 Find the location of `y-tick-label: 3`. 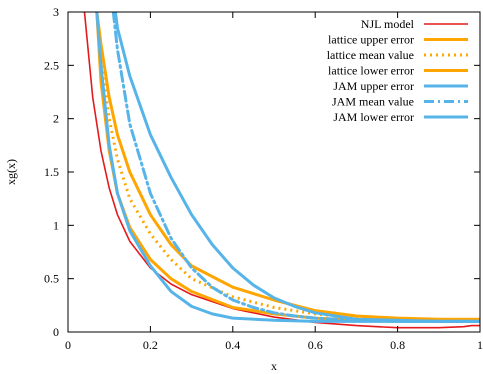

y-tick-label: 3 is located at coordinates (56, 12).